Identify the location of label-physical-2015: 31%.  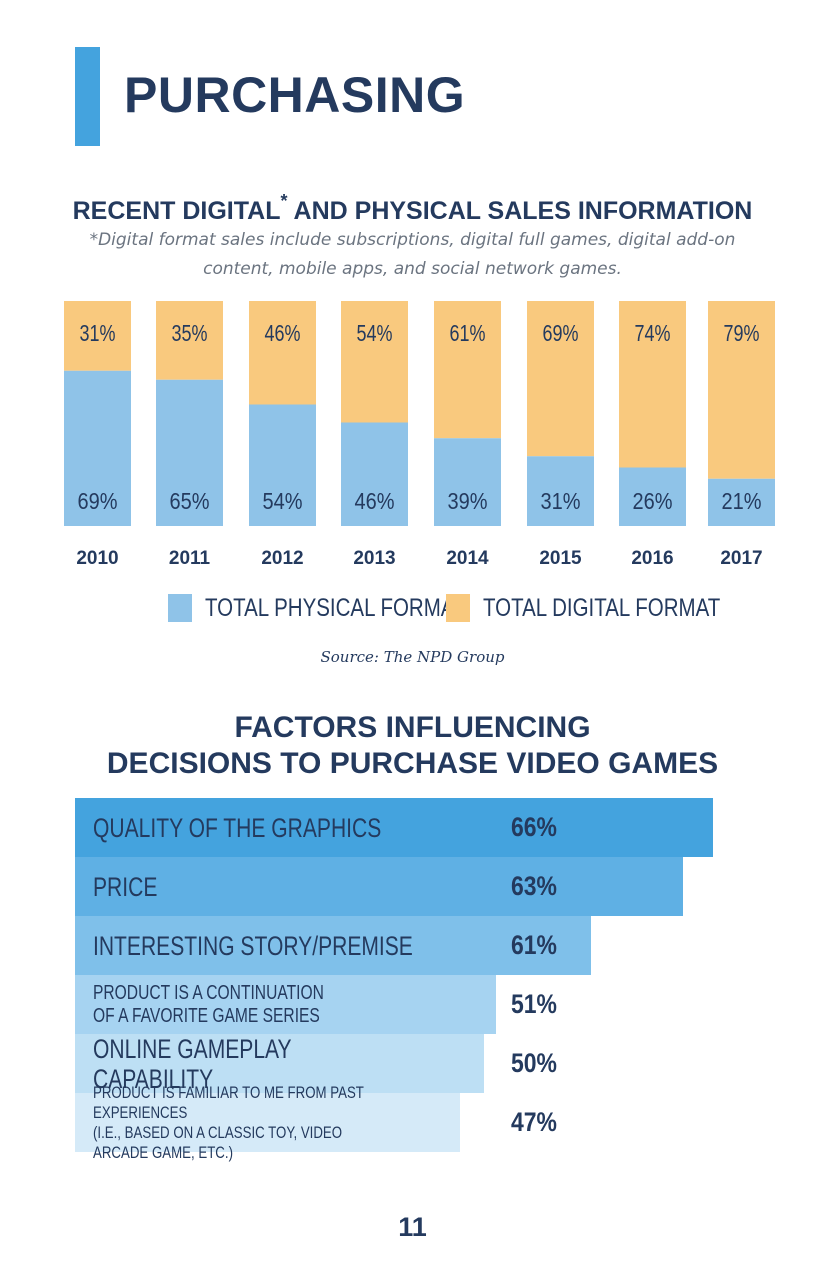
(561, 501).